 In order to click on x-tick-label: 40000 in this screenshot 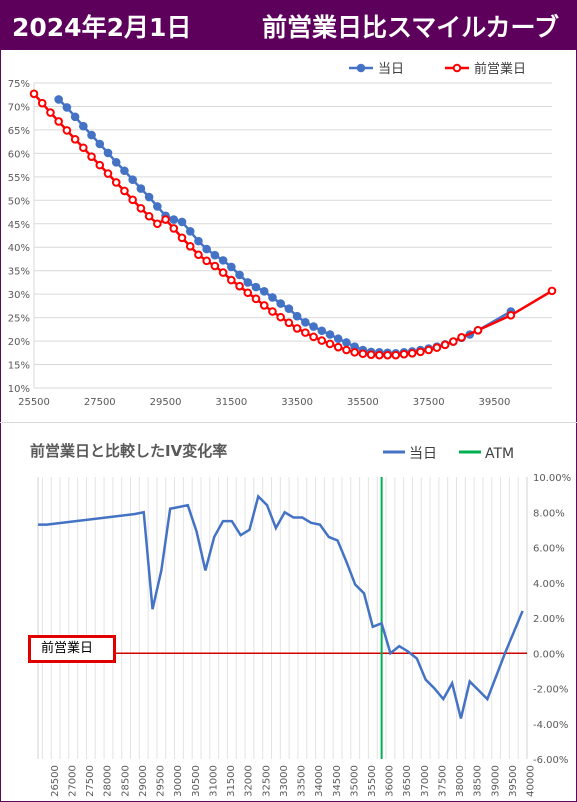, I will do `click(531, 781)`.